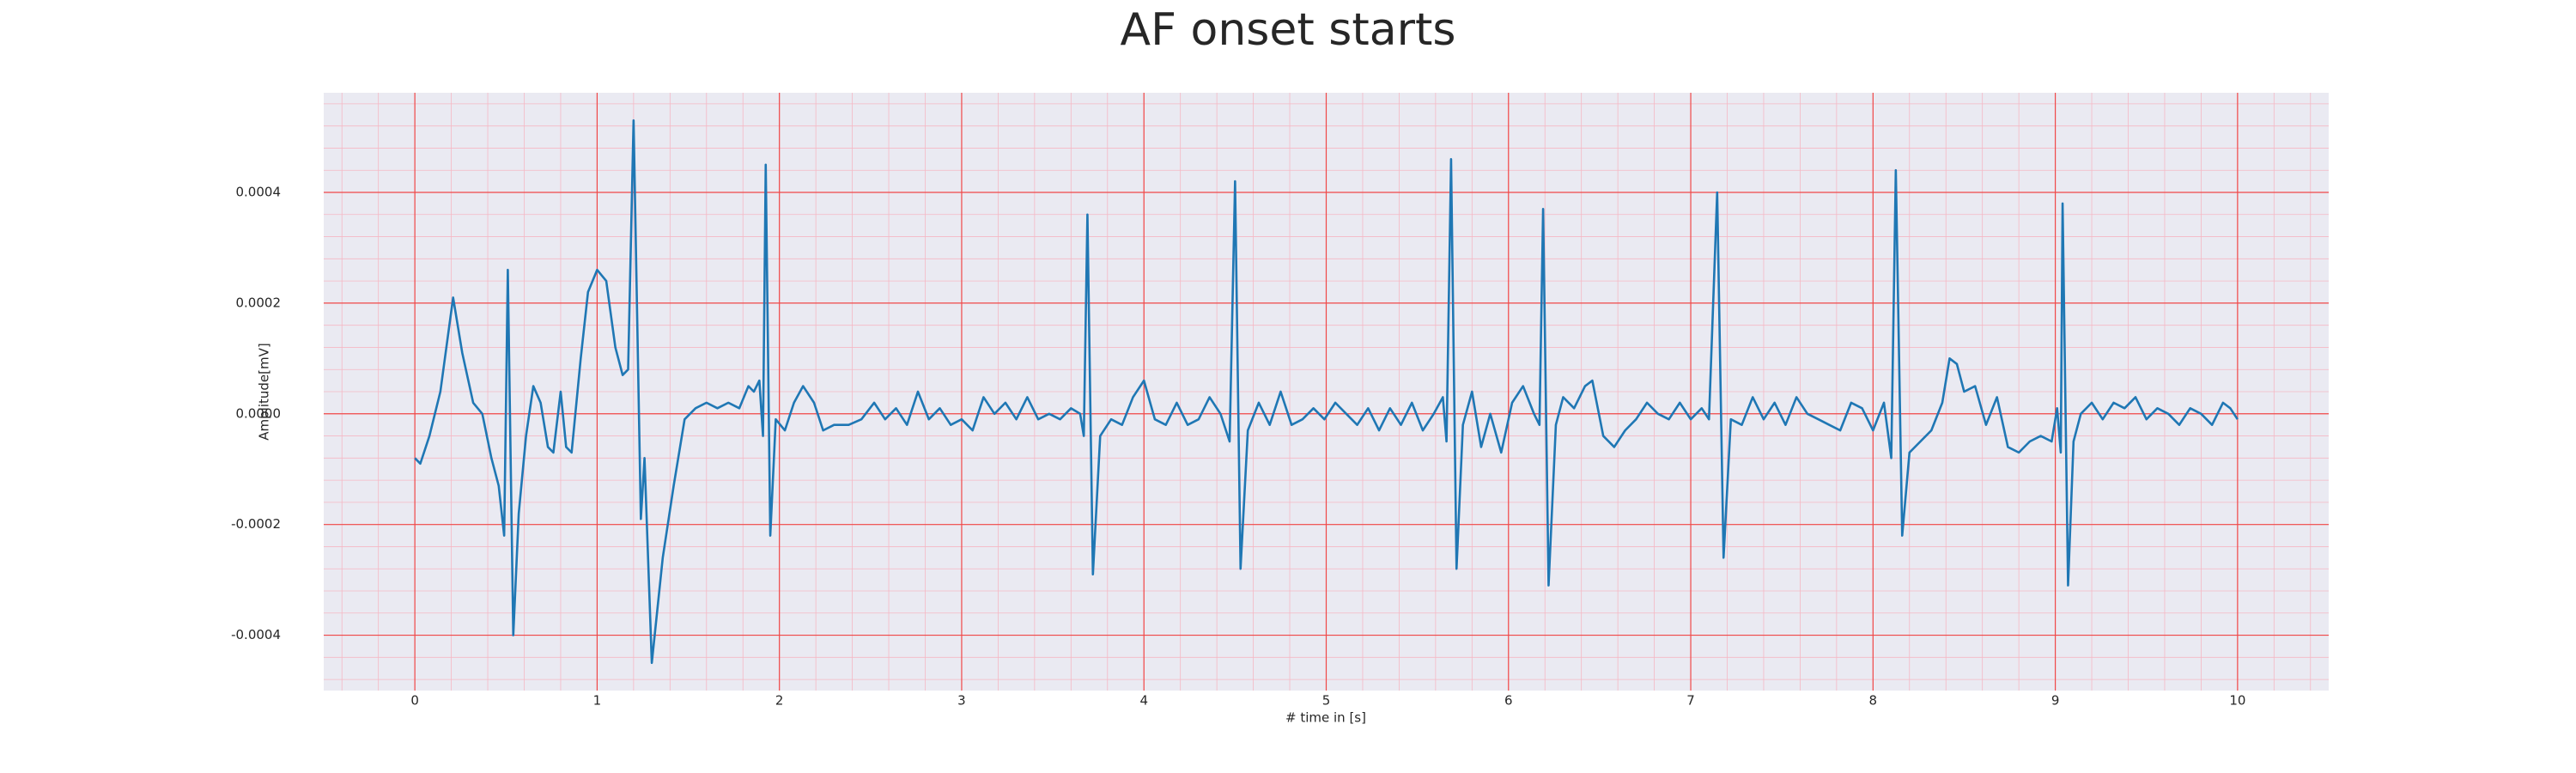  Describe the element at coordinates (597, 701) in the screenshot. I see `x-tick-label: 1` at that location.